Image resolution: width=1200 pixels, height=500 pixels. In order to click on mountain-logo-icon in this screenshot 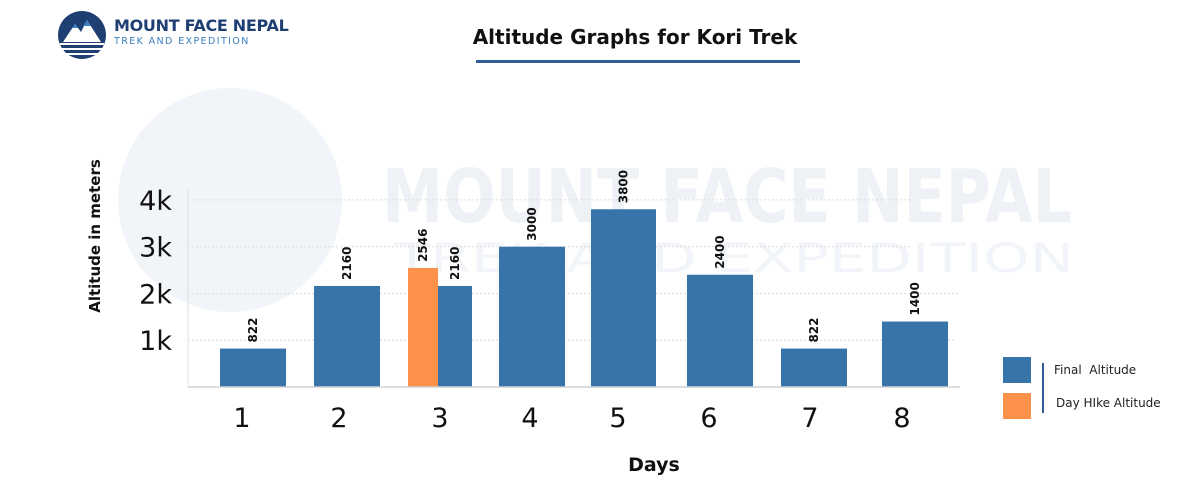, I will do `click(82, 35)`.